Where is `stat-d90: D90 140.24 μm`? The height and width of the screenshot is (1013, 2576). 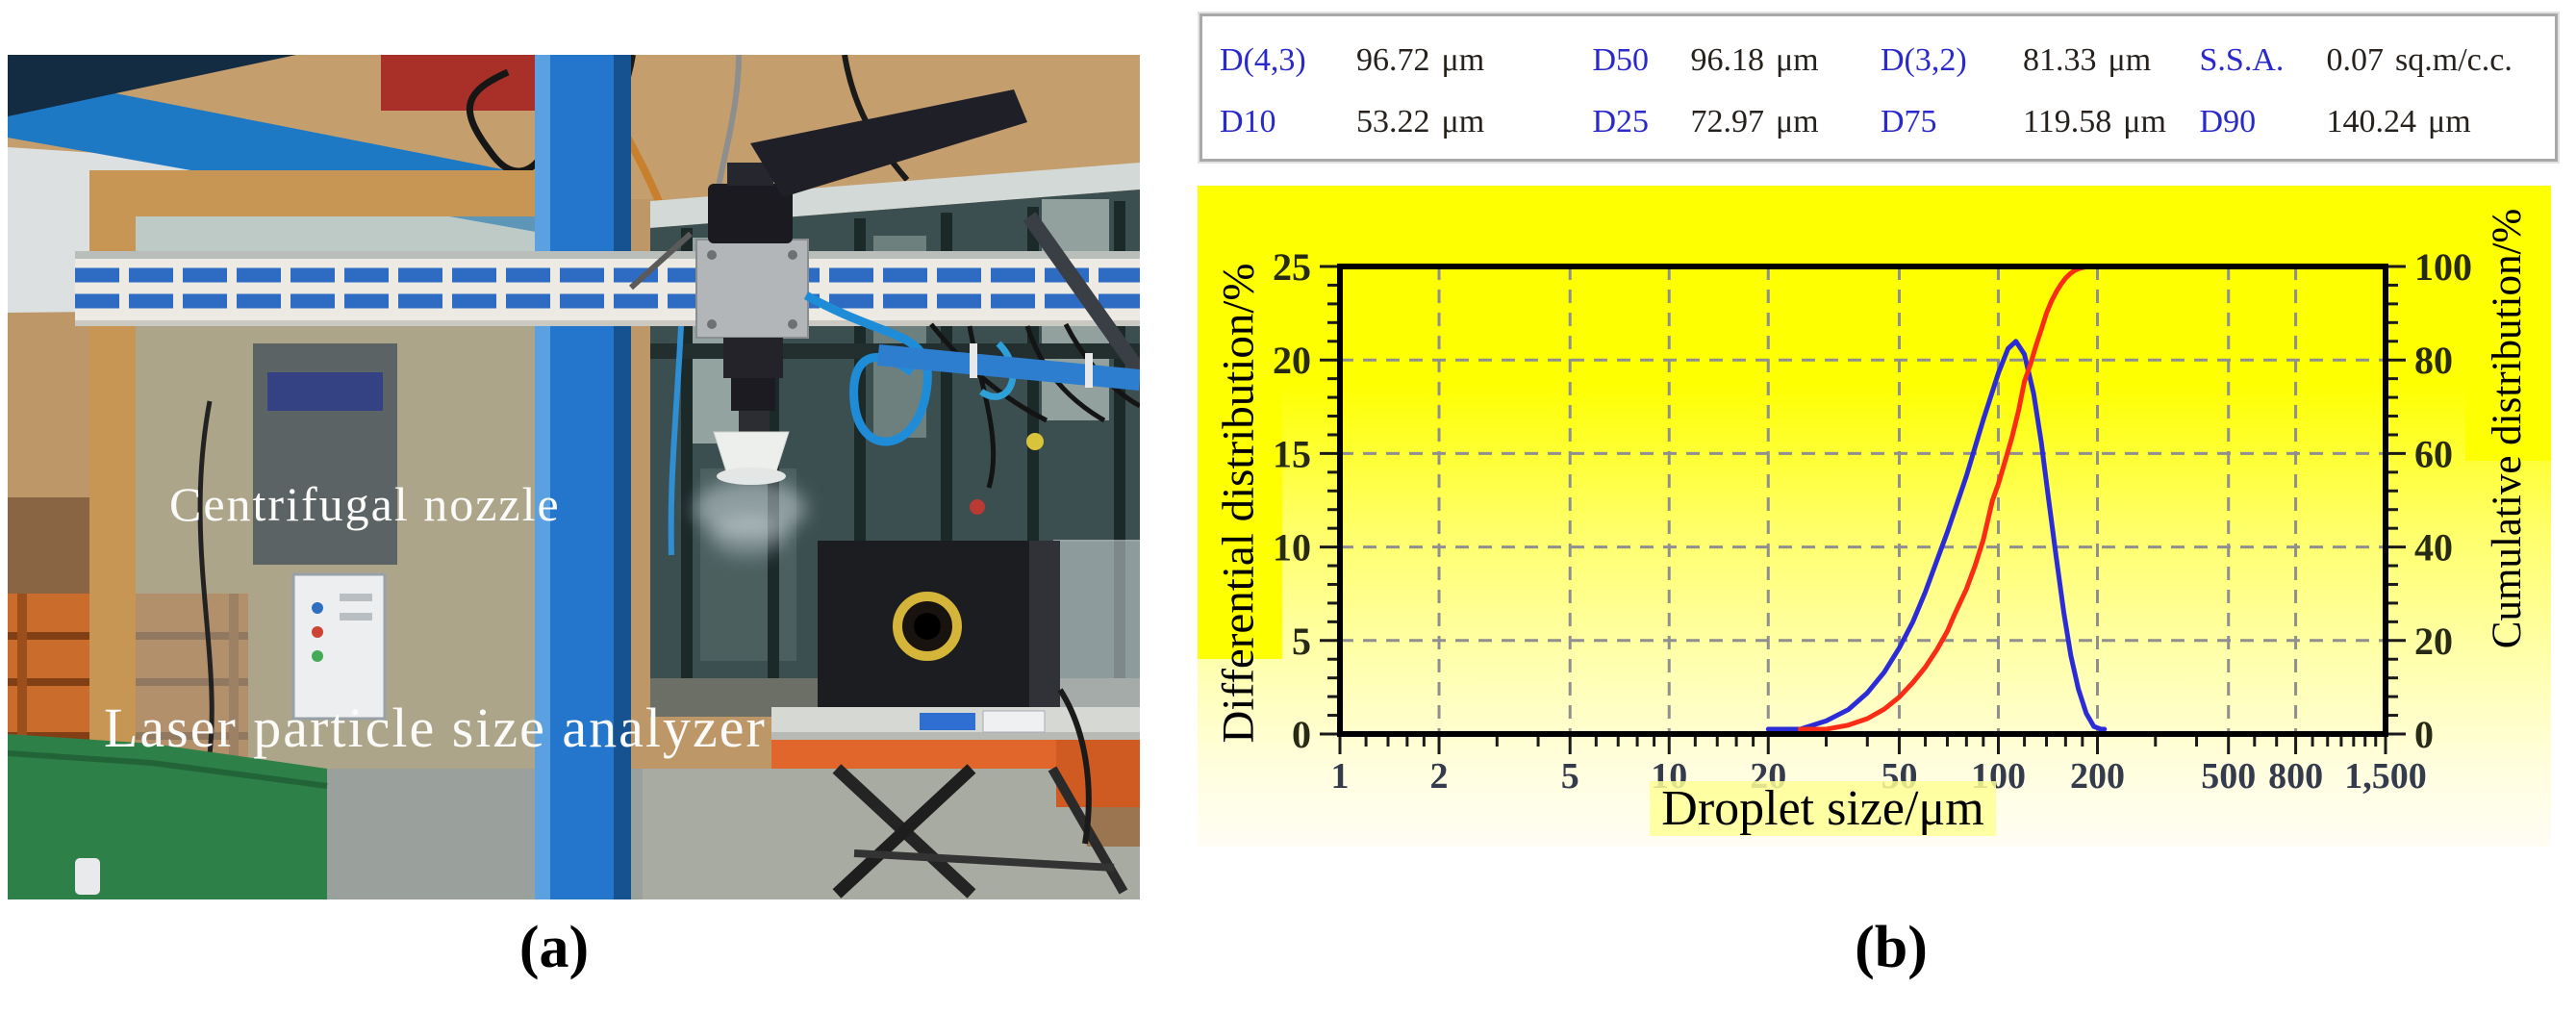
stat-d90: D90 140.24 μm is located at coordinates (2335, 121).